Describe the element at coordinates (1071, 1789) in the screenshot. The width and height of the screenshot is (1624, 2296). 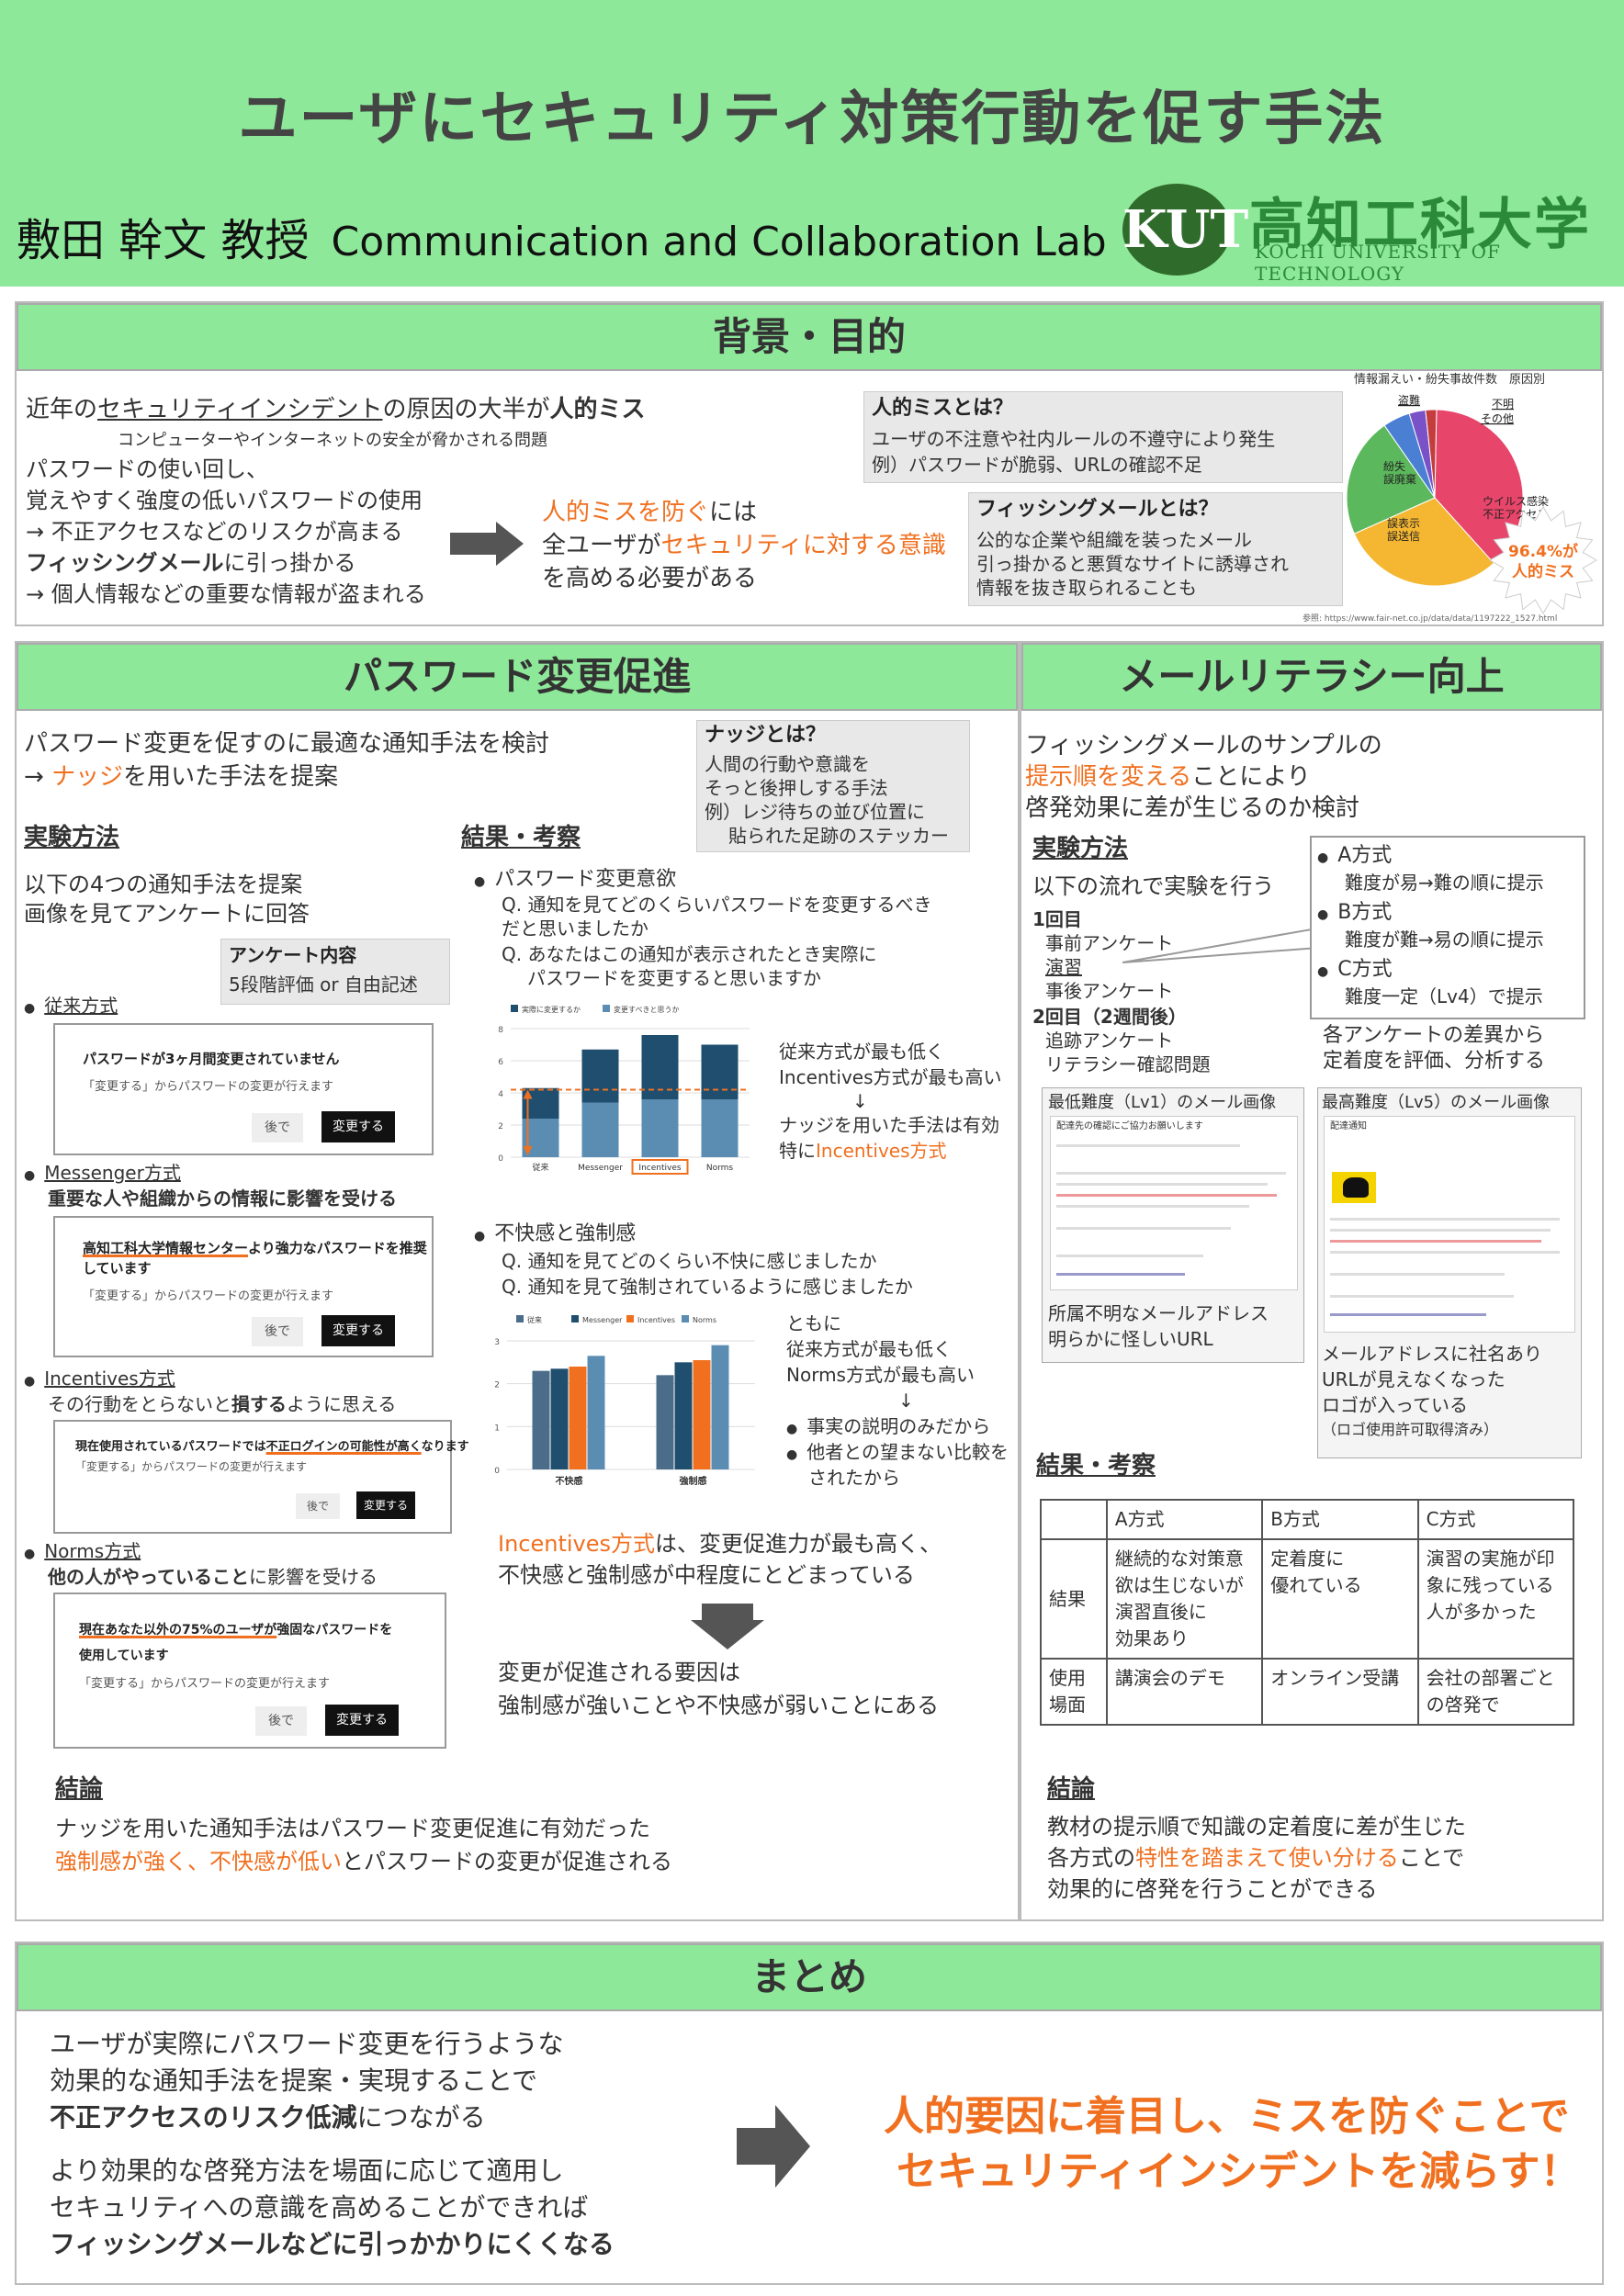
I see `mail-conclusion-heading: 結論` at that location.